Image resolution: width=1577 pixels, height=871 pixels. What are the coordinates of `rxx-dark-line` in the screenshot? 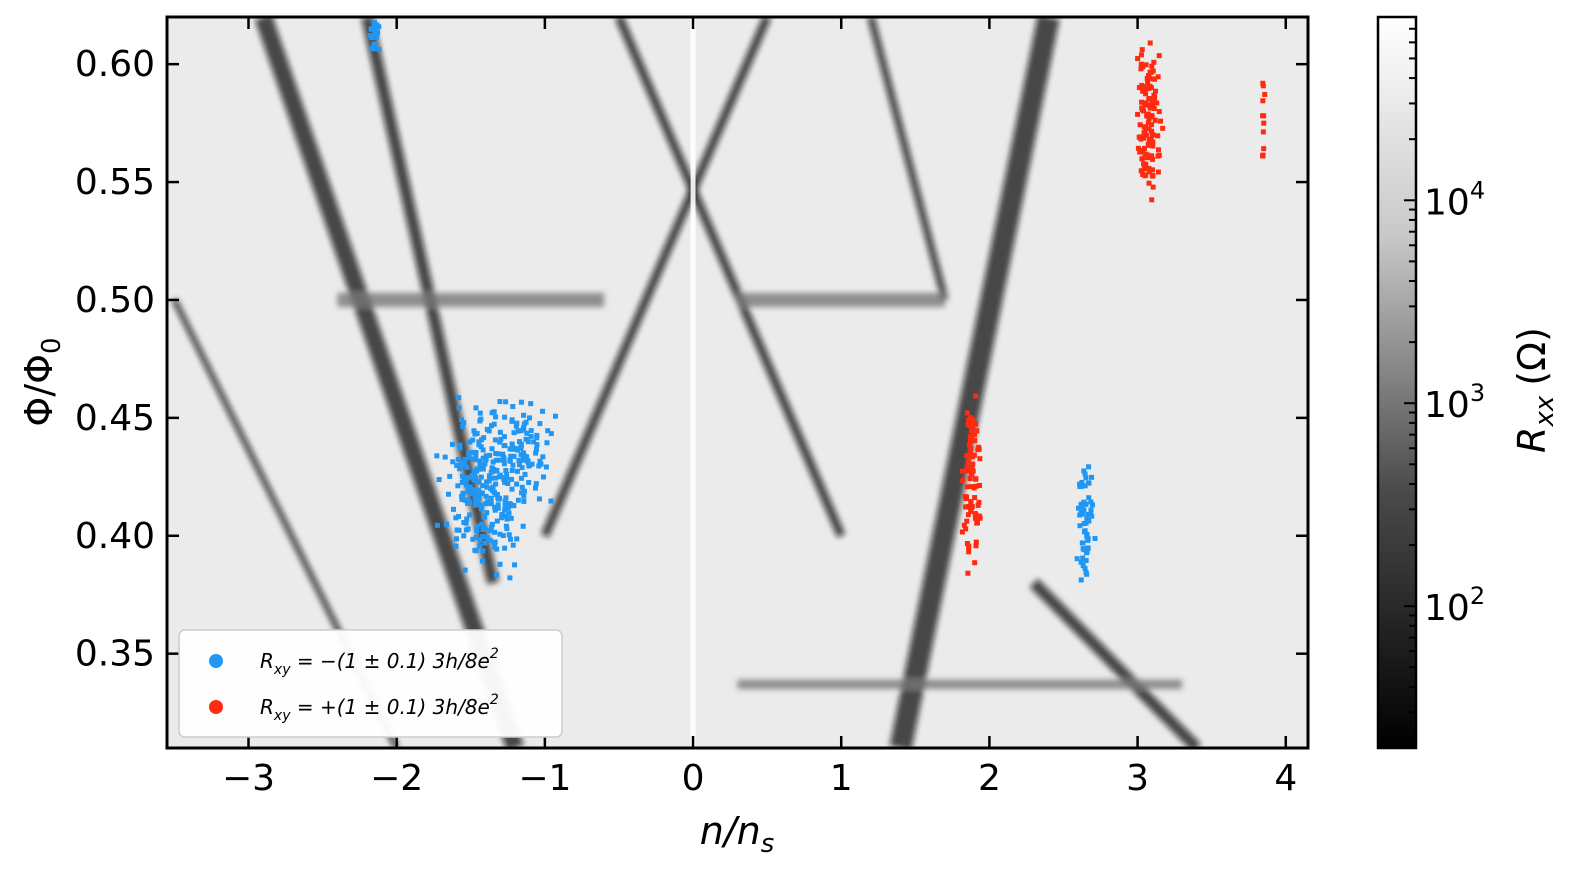 It's located at (1115, 663).